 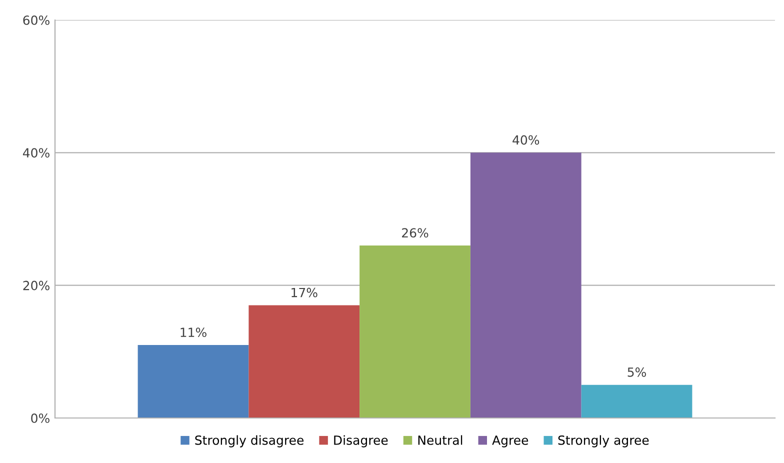 What do you see at coordinates (526, 140) in the screenshot?
I see `data-label: 40%` at bounding box center [526, 140].